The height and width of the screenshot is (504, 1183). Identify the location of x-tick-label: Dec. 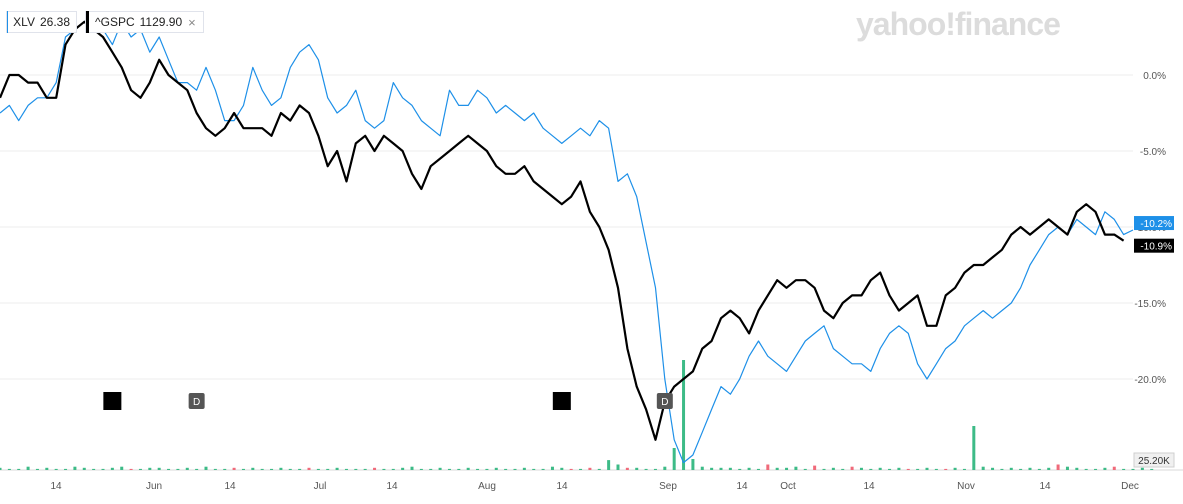
(1130, 486).